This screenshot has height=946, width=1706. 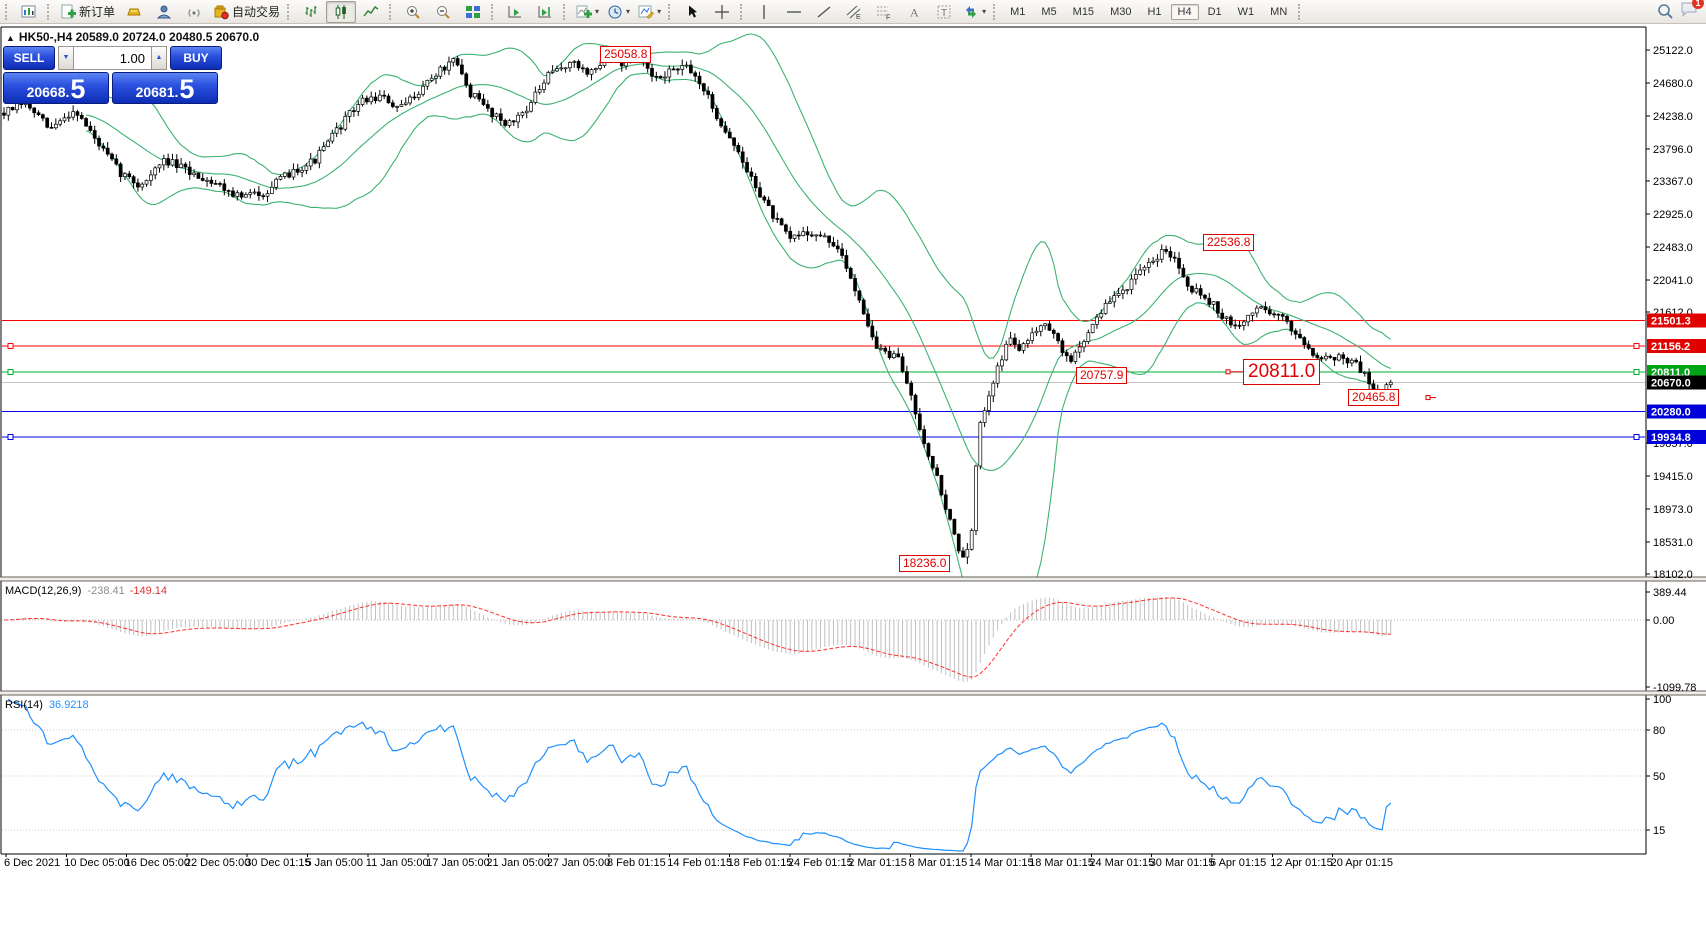 What do you see at coordinates (134, 12) in the screenshot?
I see `market-watch-button` at bounding box center [134, 12].